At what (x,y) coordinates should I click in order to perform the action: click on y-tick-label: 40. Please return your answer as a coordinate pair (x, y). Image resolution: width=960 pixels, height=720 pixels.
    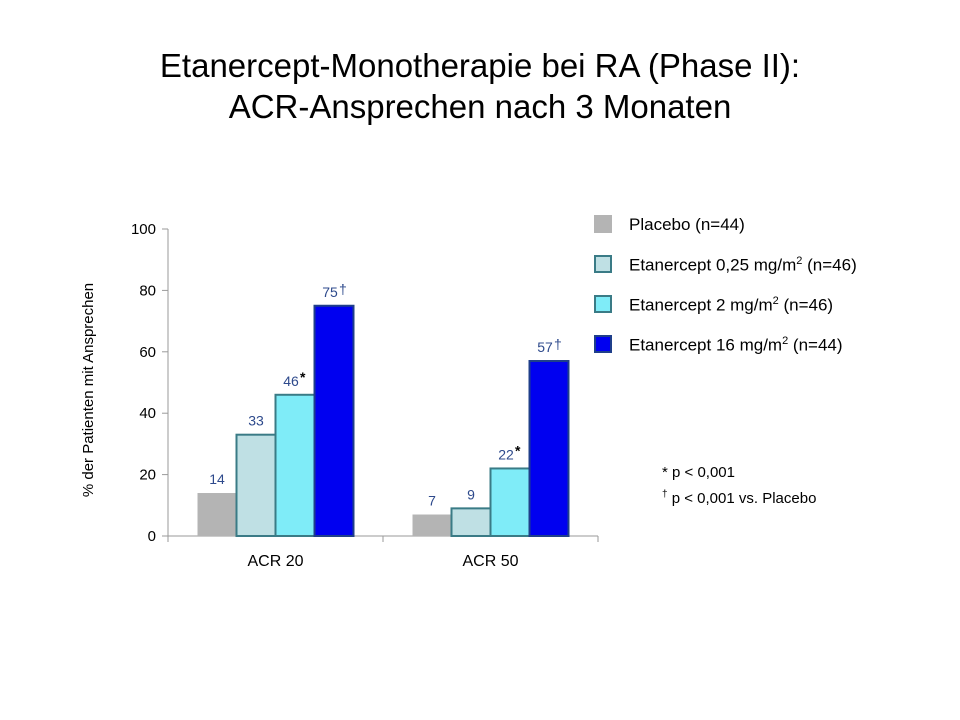
    Looking at the image, I should click on (147, 413).